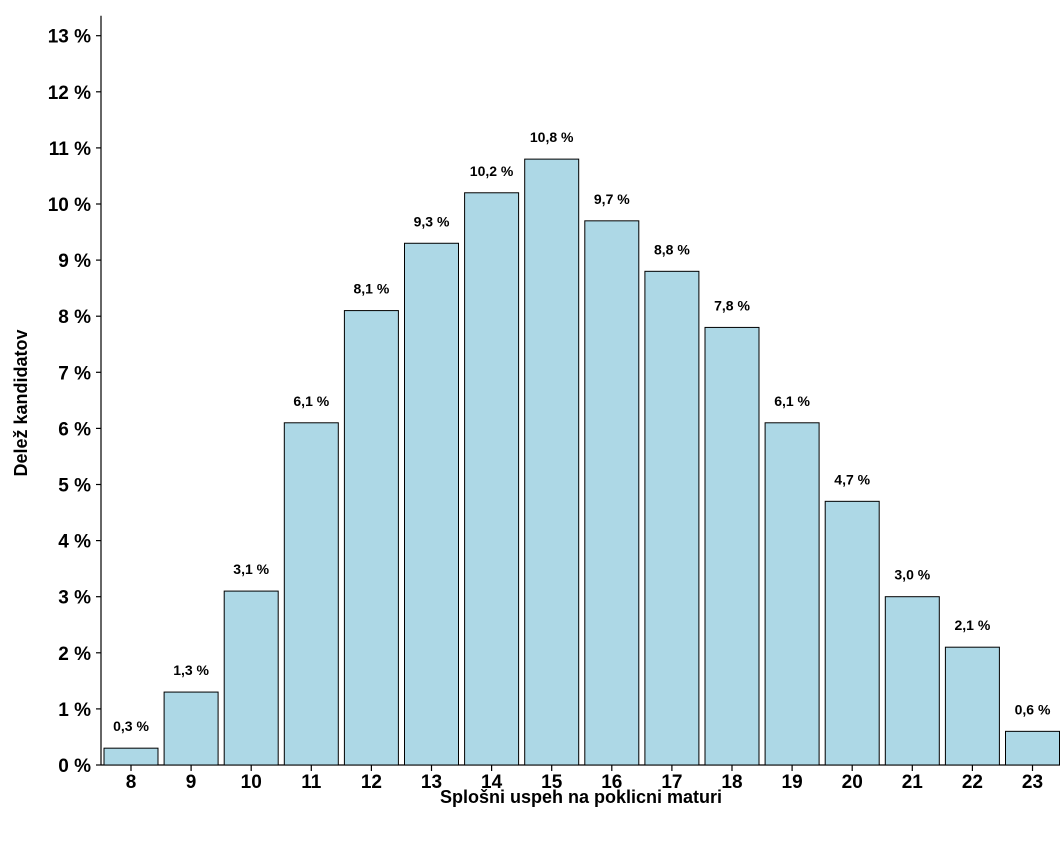 Image resolution: width=1060 pixels, height=852 pixels. What do you see at coordinates (731, 782) in the screenshot?
I see `x-tick-label: 18` at bounding box center [731, 782].